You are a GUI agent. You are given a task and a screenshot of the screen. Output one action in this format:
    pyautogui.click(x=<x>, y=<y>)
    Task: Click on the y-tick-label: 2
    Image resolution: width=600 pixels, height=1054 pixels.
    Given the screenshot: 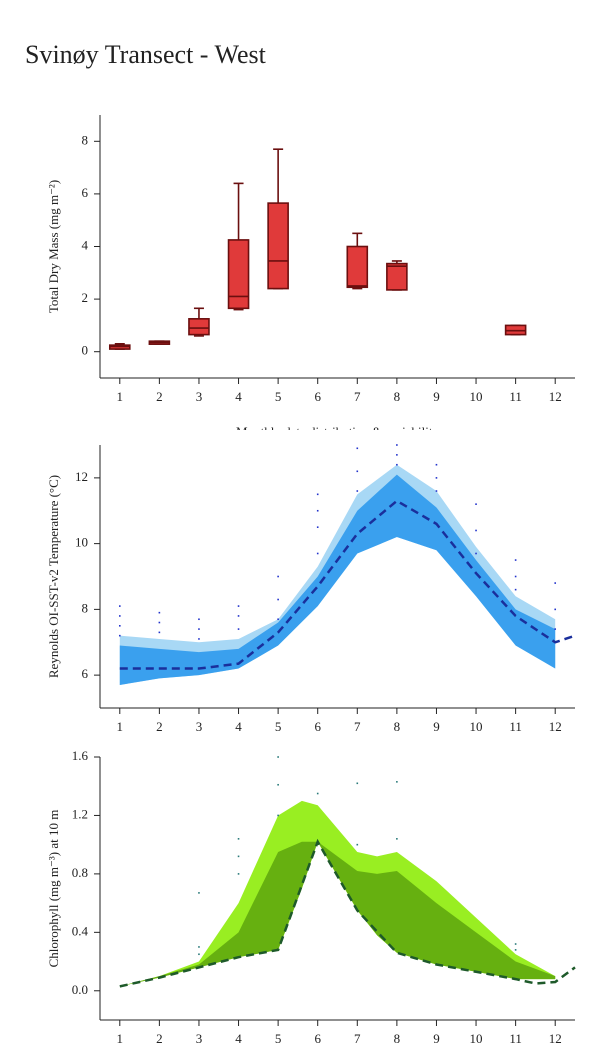 What is the action you would take?
    pyautogui.click(x=85, y=297)
    